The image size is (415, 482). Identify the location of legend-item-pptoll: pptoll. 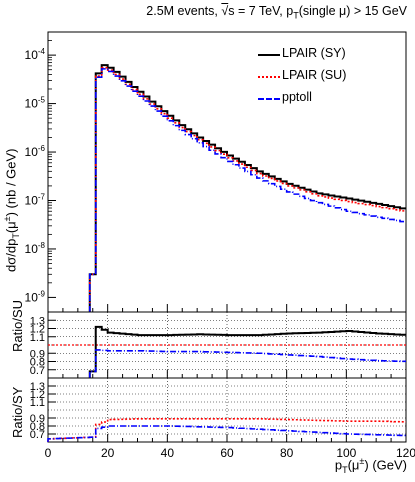
(333, 101).